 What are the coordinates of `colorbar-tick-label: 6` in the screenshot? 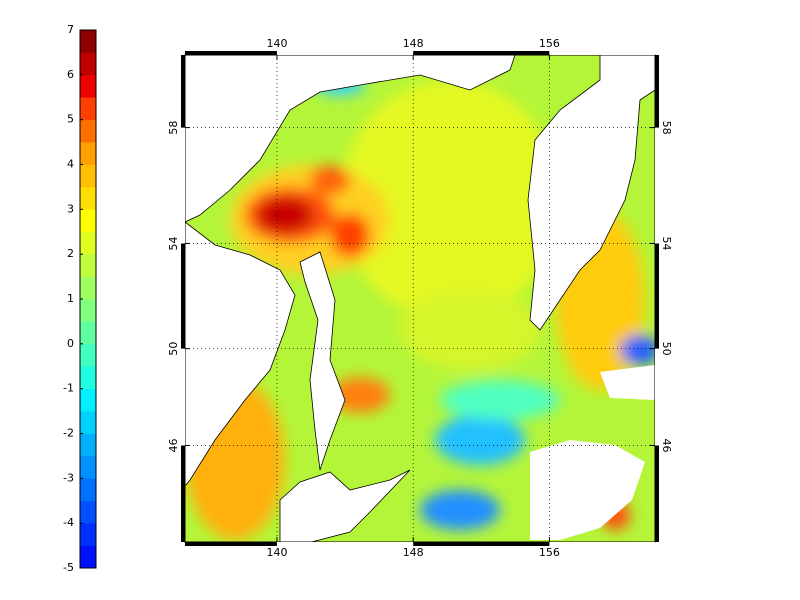 It's located at (70, 74).